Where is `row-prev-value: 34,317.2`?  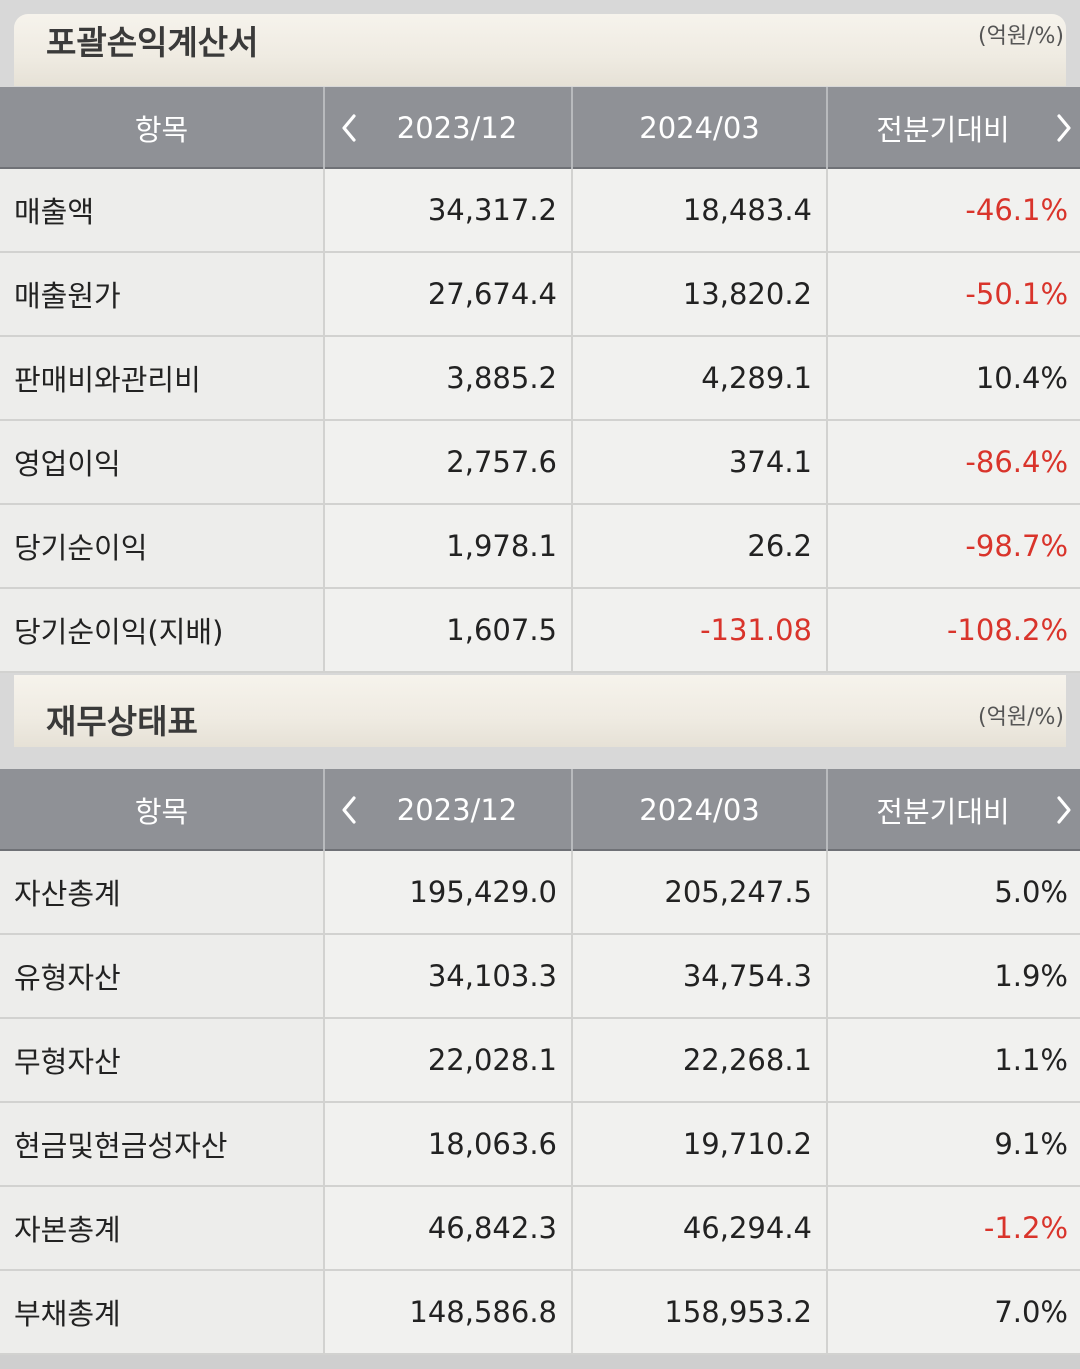 row-prev-value: 34,317.2 is located at coordinates (449, 210).